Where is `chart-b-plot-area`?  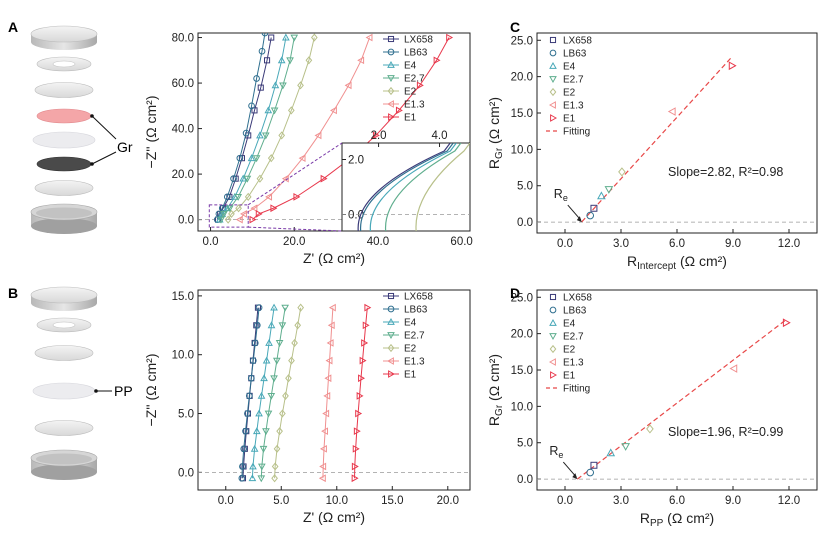
chart-b-plot-area is located at coordinates (305, 393).